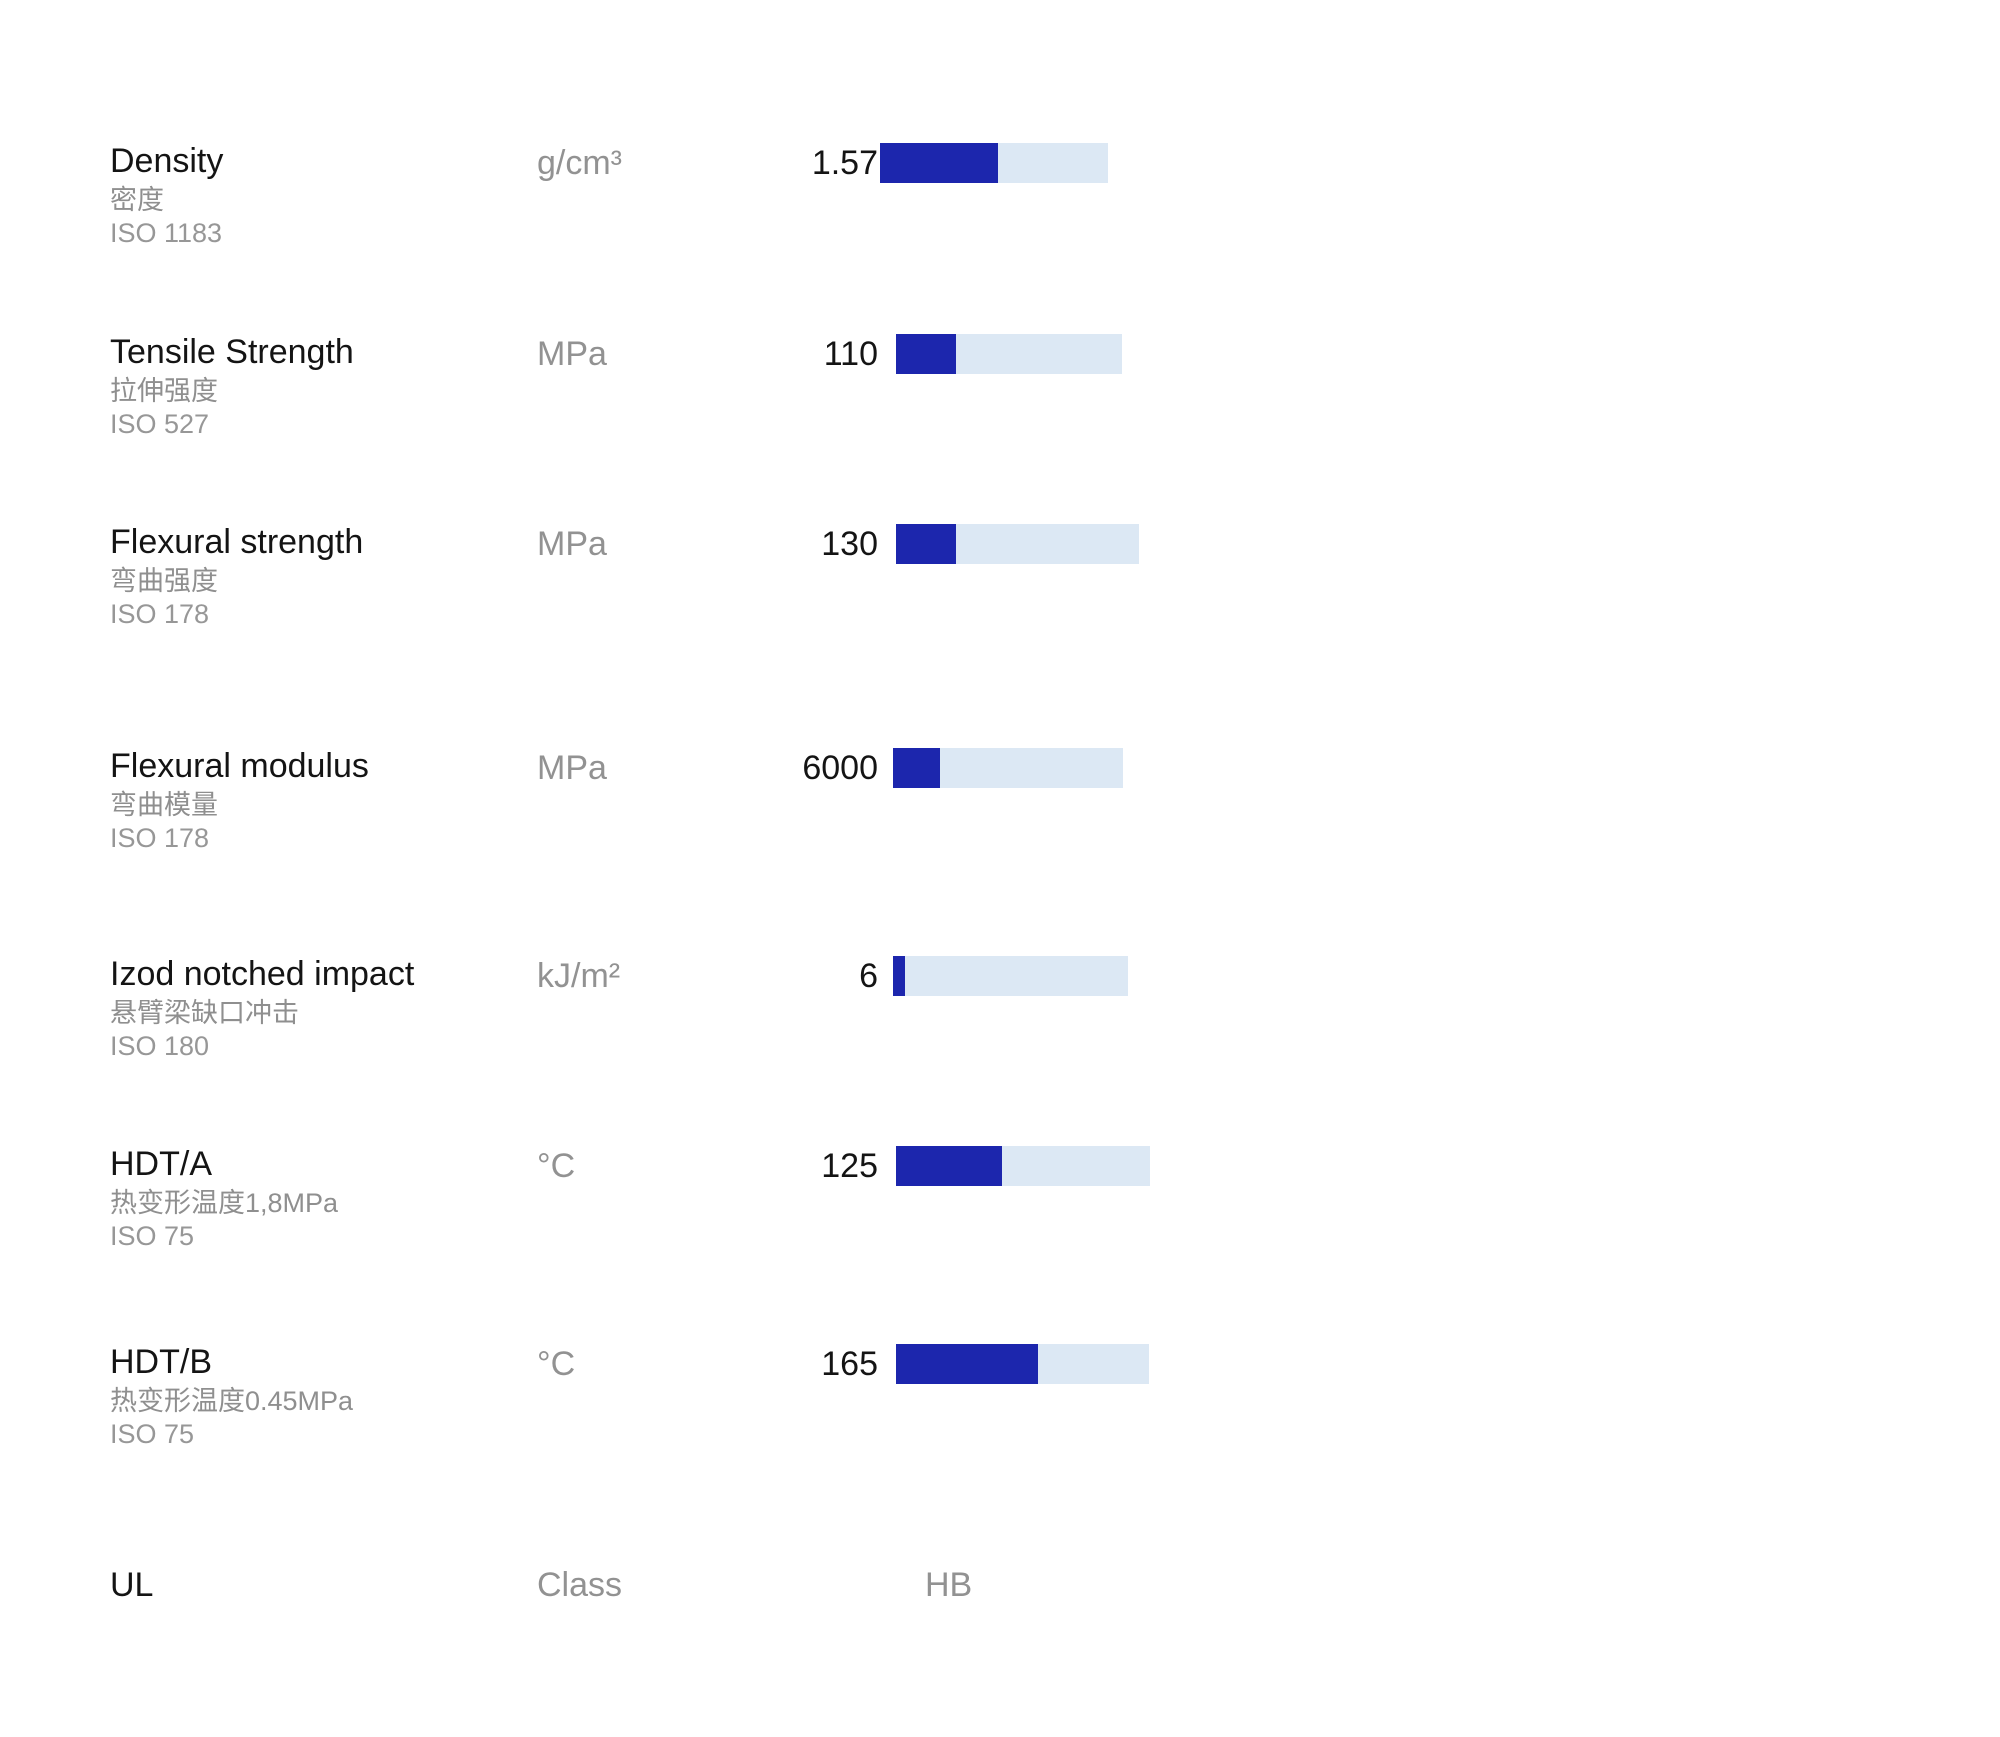 The width and height of the screenshot is (2000, 1737). Describe the element at coordinates (1000, 1409) in the screenshot. I see `property-row: HDT/B 热变形温度0.45MPa ISO 75 °C 165` at that location.